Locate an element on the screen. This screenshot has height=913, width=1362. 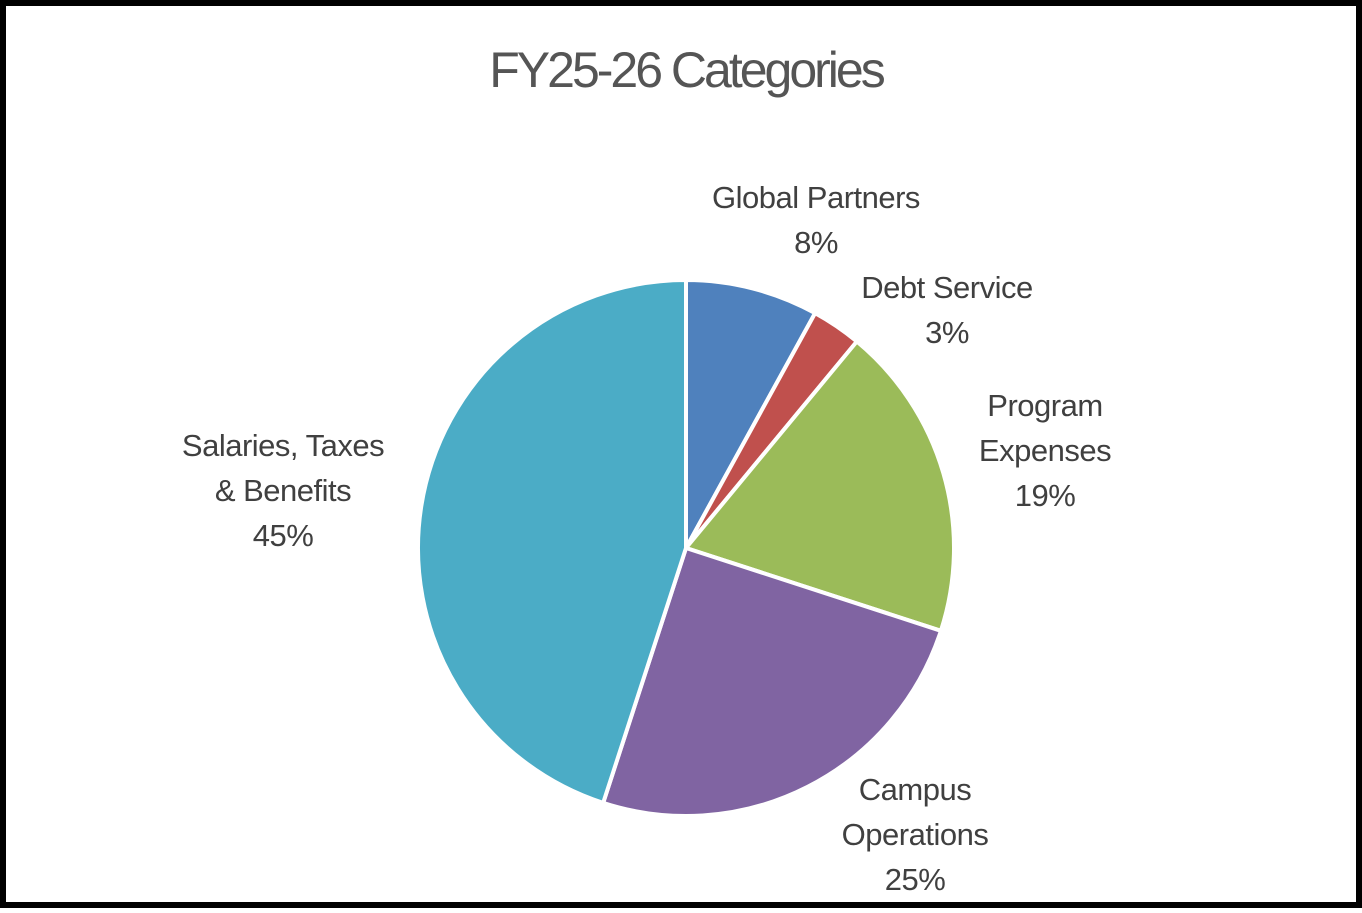
data-label-2: Debt Service 3% is located at coordinates (947, 310).